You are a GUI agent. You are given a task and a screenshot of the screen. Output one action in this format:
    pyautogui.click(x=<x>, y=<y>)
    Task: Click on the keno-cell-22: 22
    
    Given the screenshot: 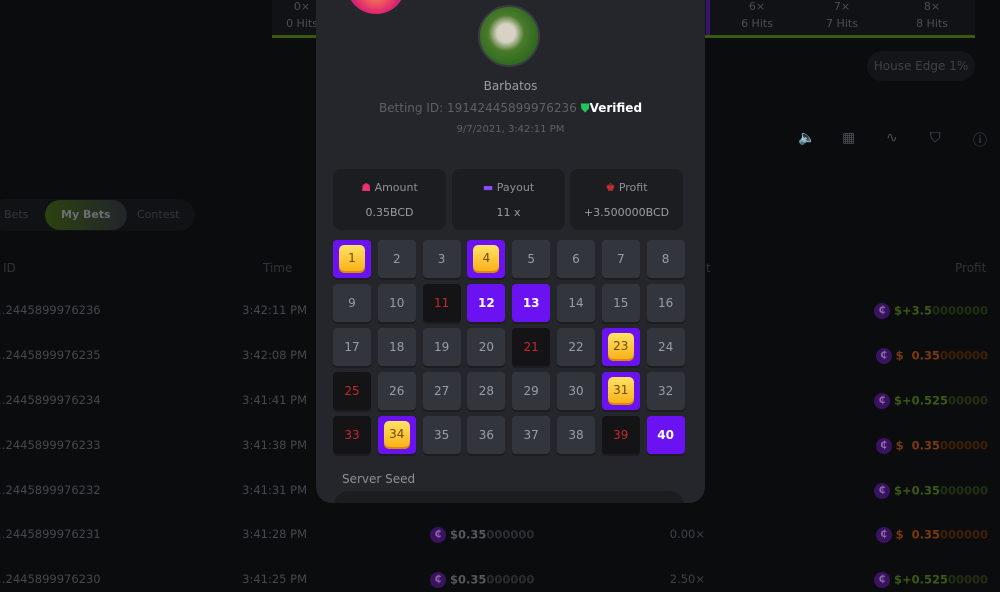 What is the action you would take?
    pyautogui.click(x=576, y=347)
    